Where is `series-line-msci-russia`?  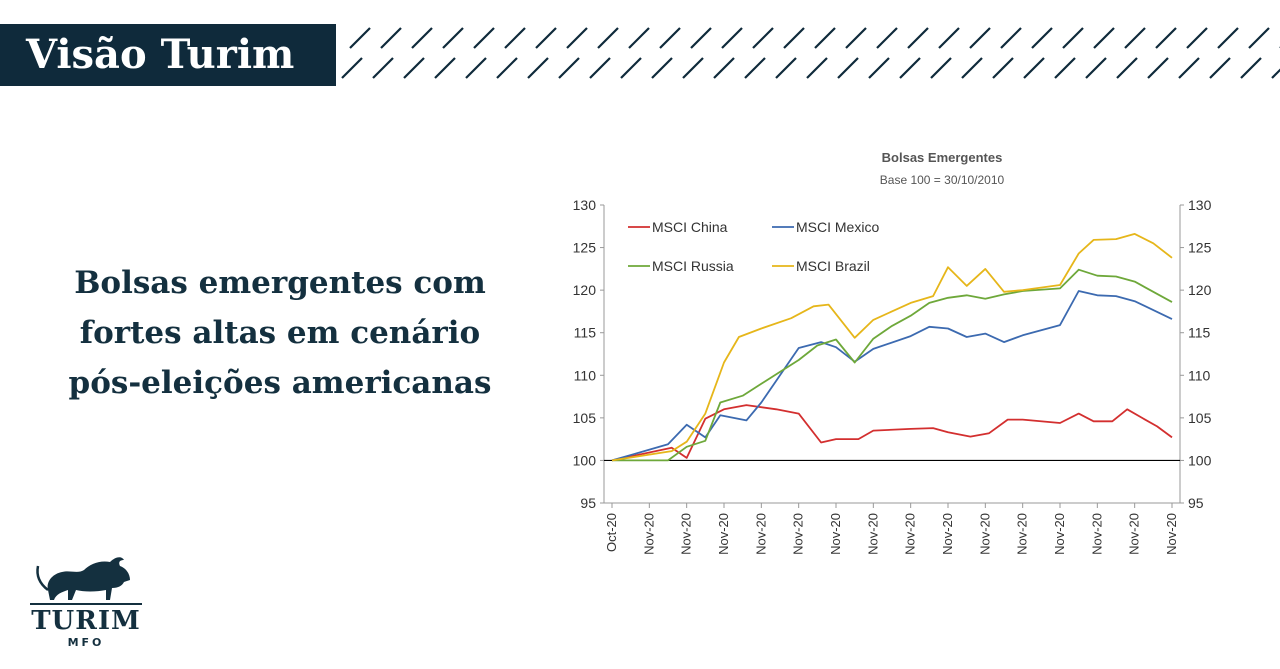
series-line-msci-russia is located at coordinates (892, 365).